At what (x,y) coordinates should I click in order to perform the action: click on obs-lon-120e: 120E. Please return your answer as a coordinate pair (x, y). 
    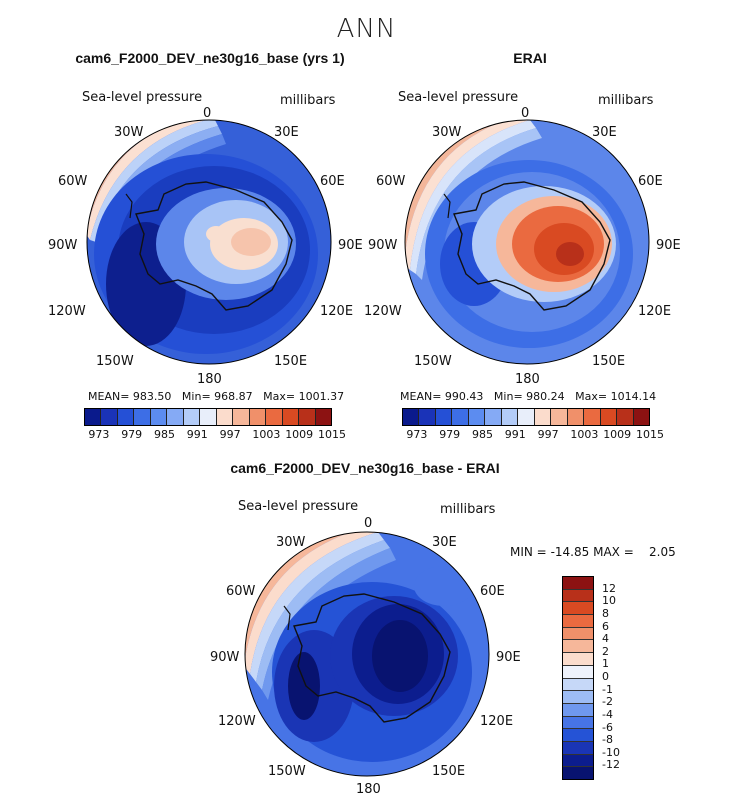
    Looking at the image, I should click on (655, 311).